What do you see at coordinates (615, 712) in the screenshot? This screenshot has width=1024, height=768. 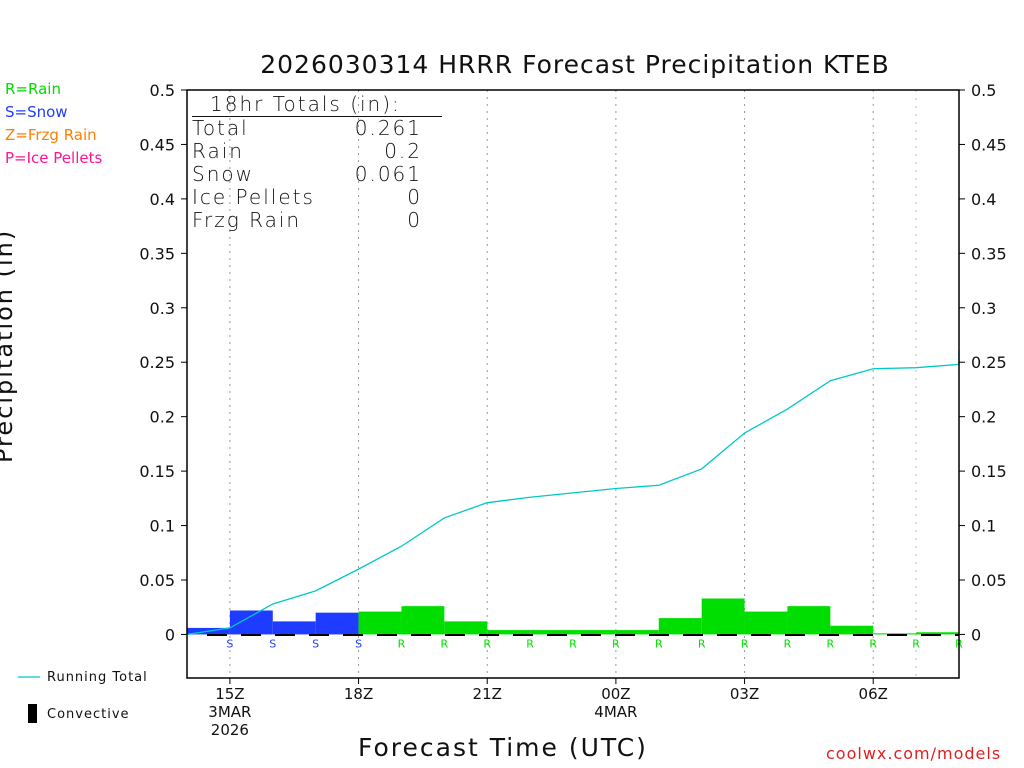 I see `x-tick-label: 4MAR` at bounding box center [615, 712].